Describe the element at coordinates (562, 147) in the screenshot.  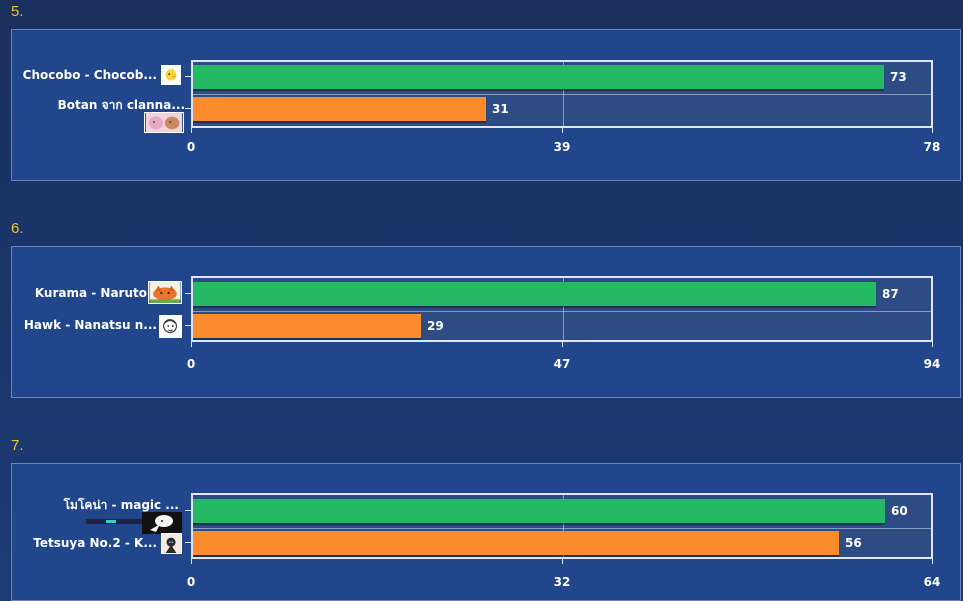
I see `x-tick-label: 39` at that location.